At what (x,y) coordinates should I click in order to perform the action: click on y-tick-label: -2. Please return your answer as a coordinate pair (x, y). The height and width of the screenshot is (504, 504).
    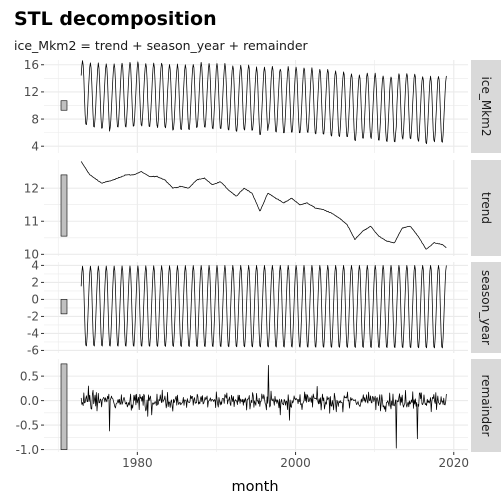
    Looking at the image, I should click on (33, 317).